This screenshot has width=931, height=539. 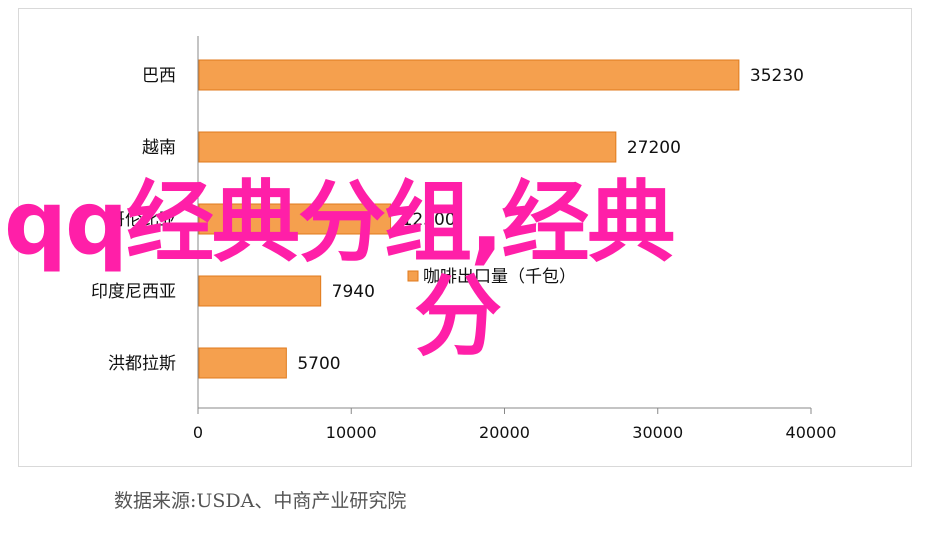 What do you see at coordinates (353, 292) in the screenshot?
I see `value-label: 7940` at bounding box center [353, 292].